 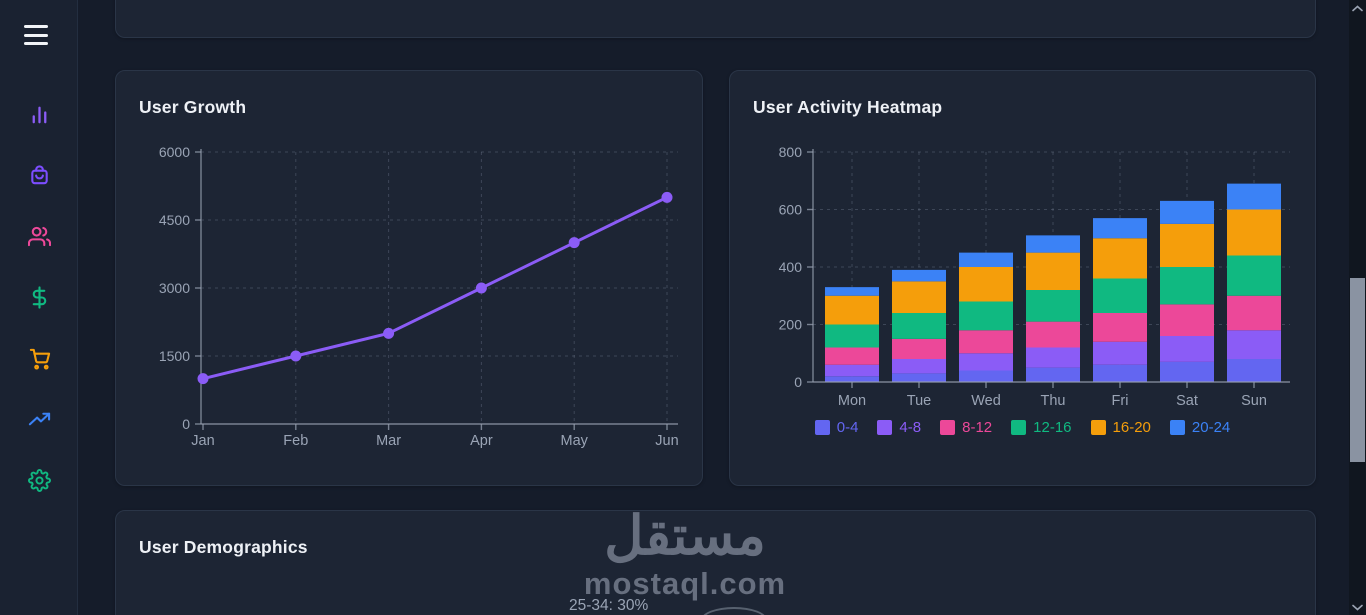 I want to click on trending-up-icon, so click(x=39, y=418).